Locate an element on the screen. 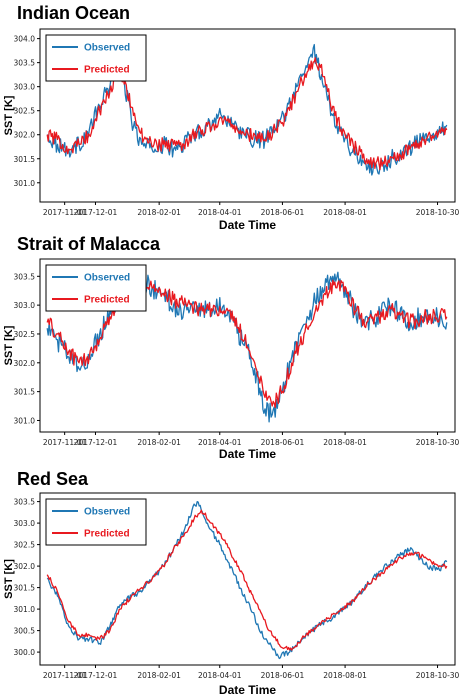 This screenshot has width=474, height=697. y-tick-label: 300.0 is located at coordinates (25, 652).